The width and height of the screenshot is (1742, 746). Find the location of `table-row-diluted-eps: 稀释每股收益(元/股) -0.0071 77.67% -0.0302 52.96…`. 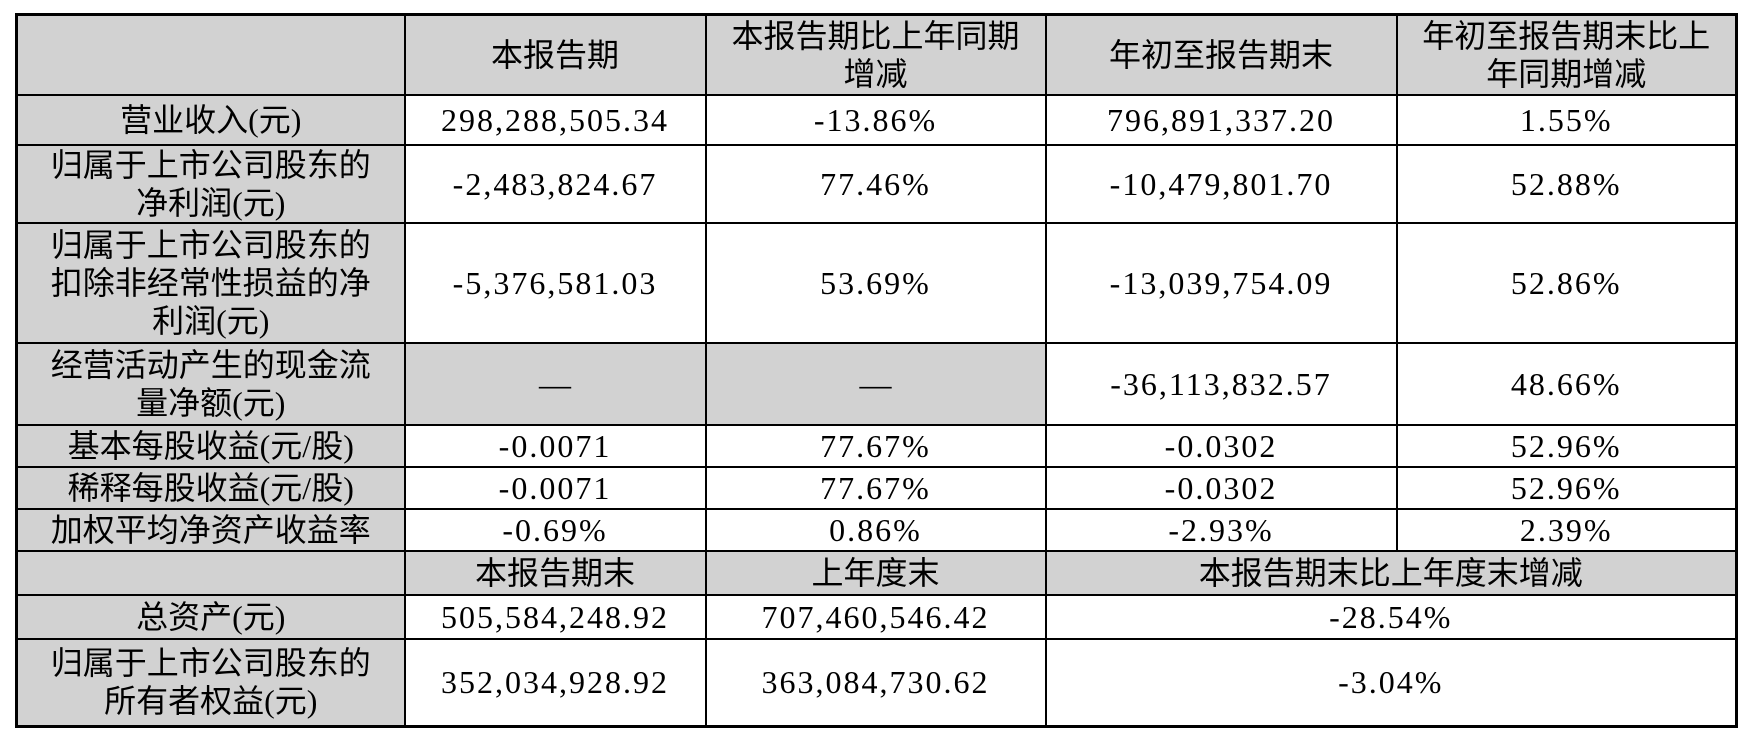

table-row-diluted-eps: 稀释每股收益(元/股) -0.0071 77.67% -0.0302 52.96… is located at coordinates (876, 487).